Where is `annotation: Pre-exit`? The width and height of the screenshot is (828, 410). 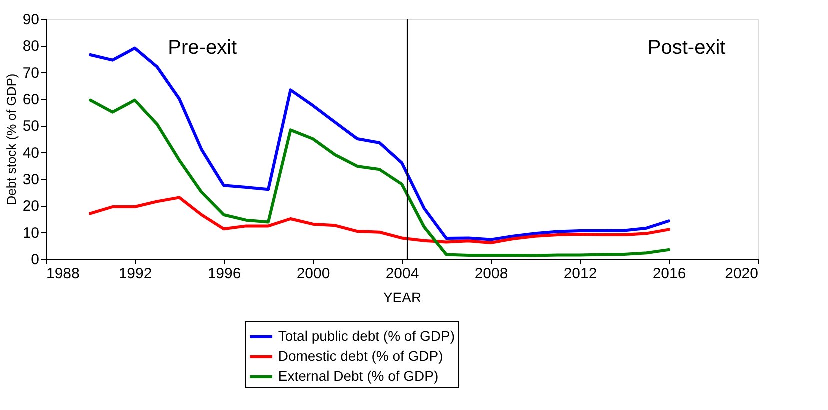 annotation: Pre-exit is located at coordinates (203, 47).